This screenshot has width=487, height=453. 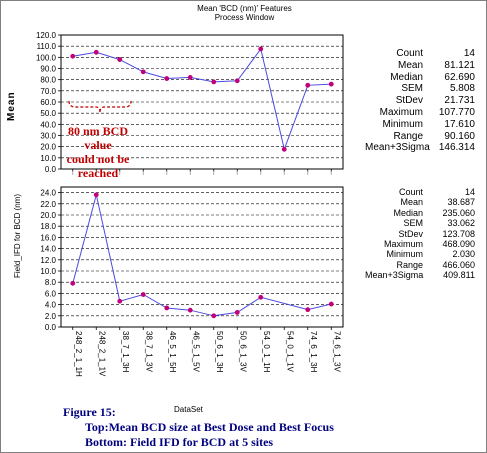 What do you see at coordinates (266, 352) in the screenshot?
I see `x-tick-label: 54_0_1_1H` at bounding box center [266, 352].